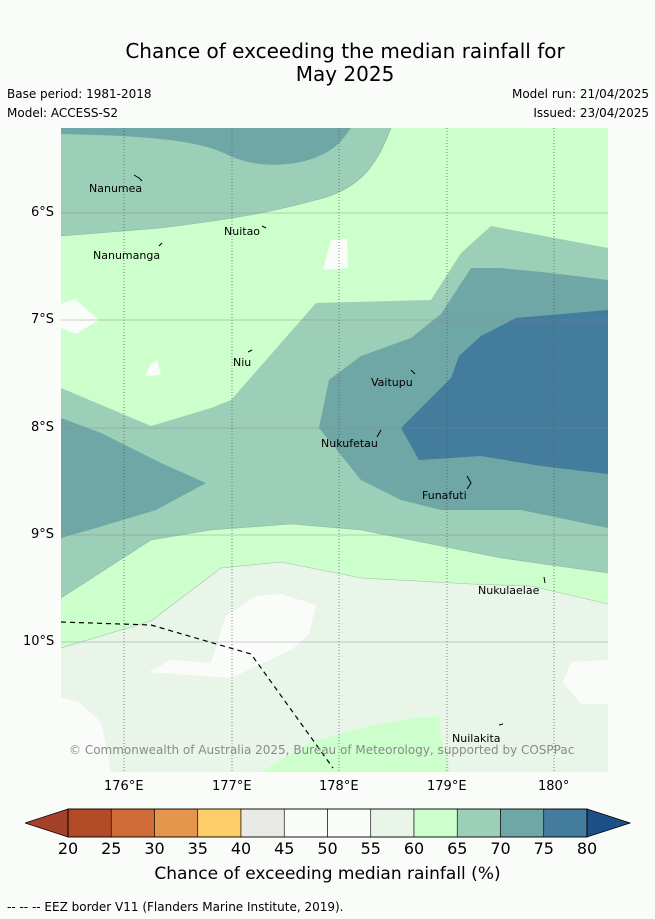 The height and width of the screenshot is (919, 655). I want to click on colorbar-under-arrow, so click(46, 823).